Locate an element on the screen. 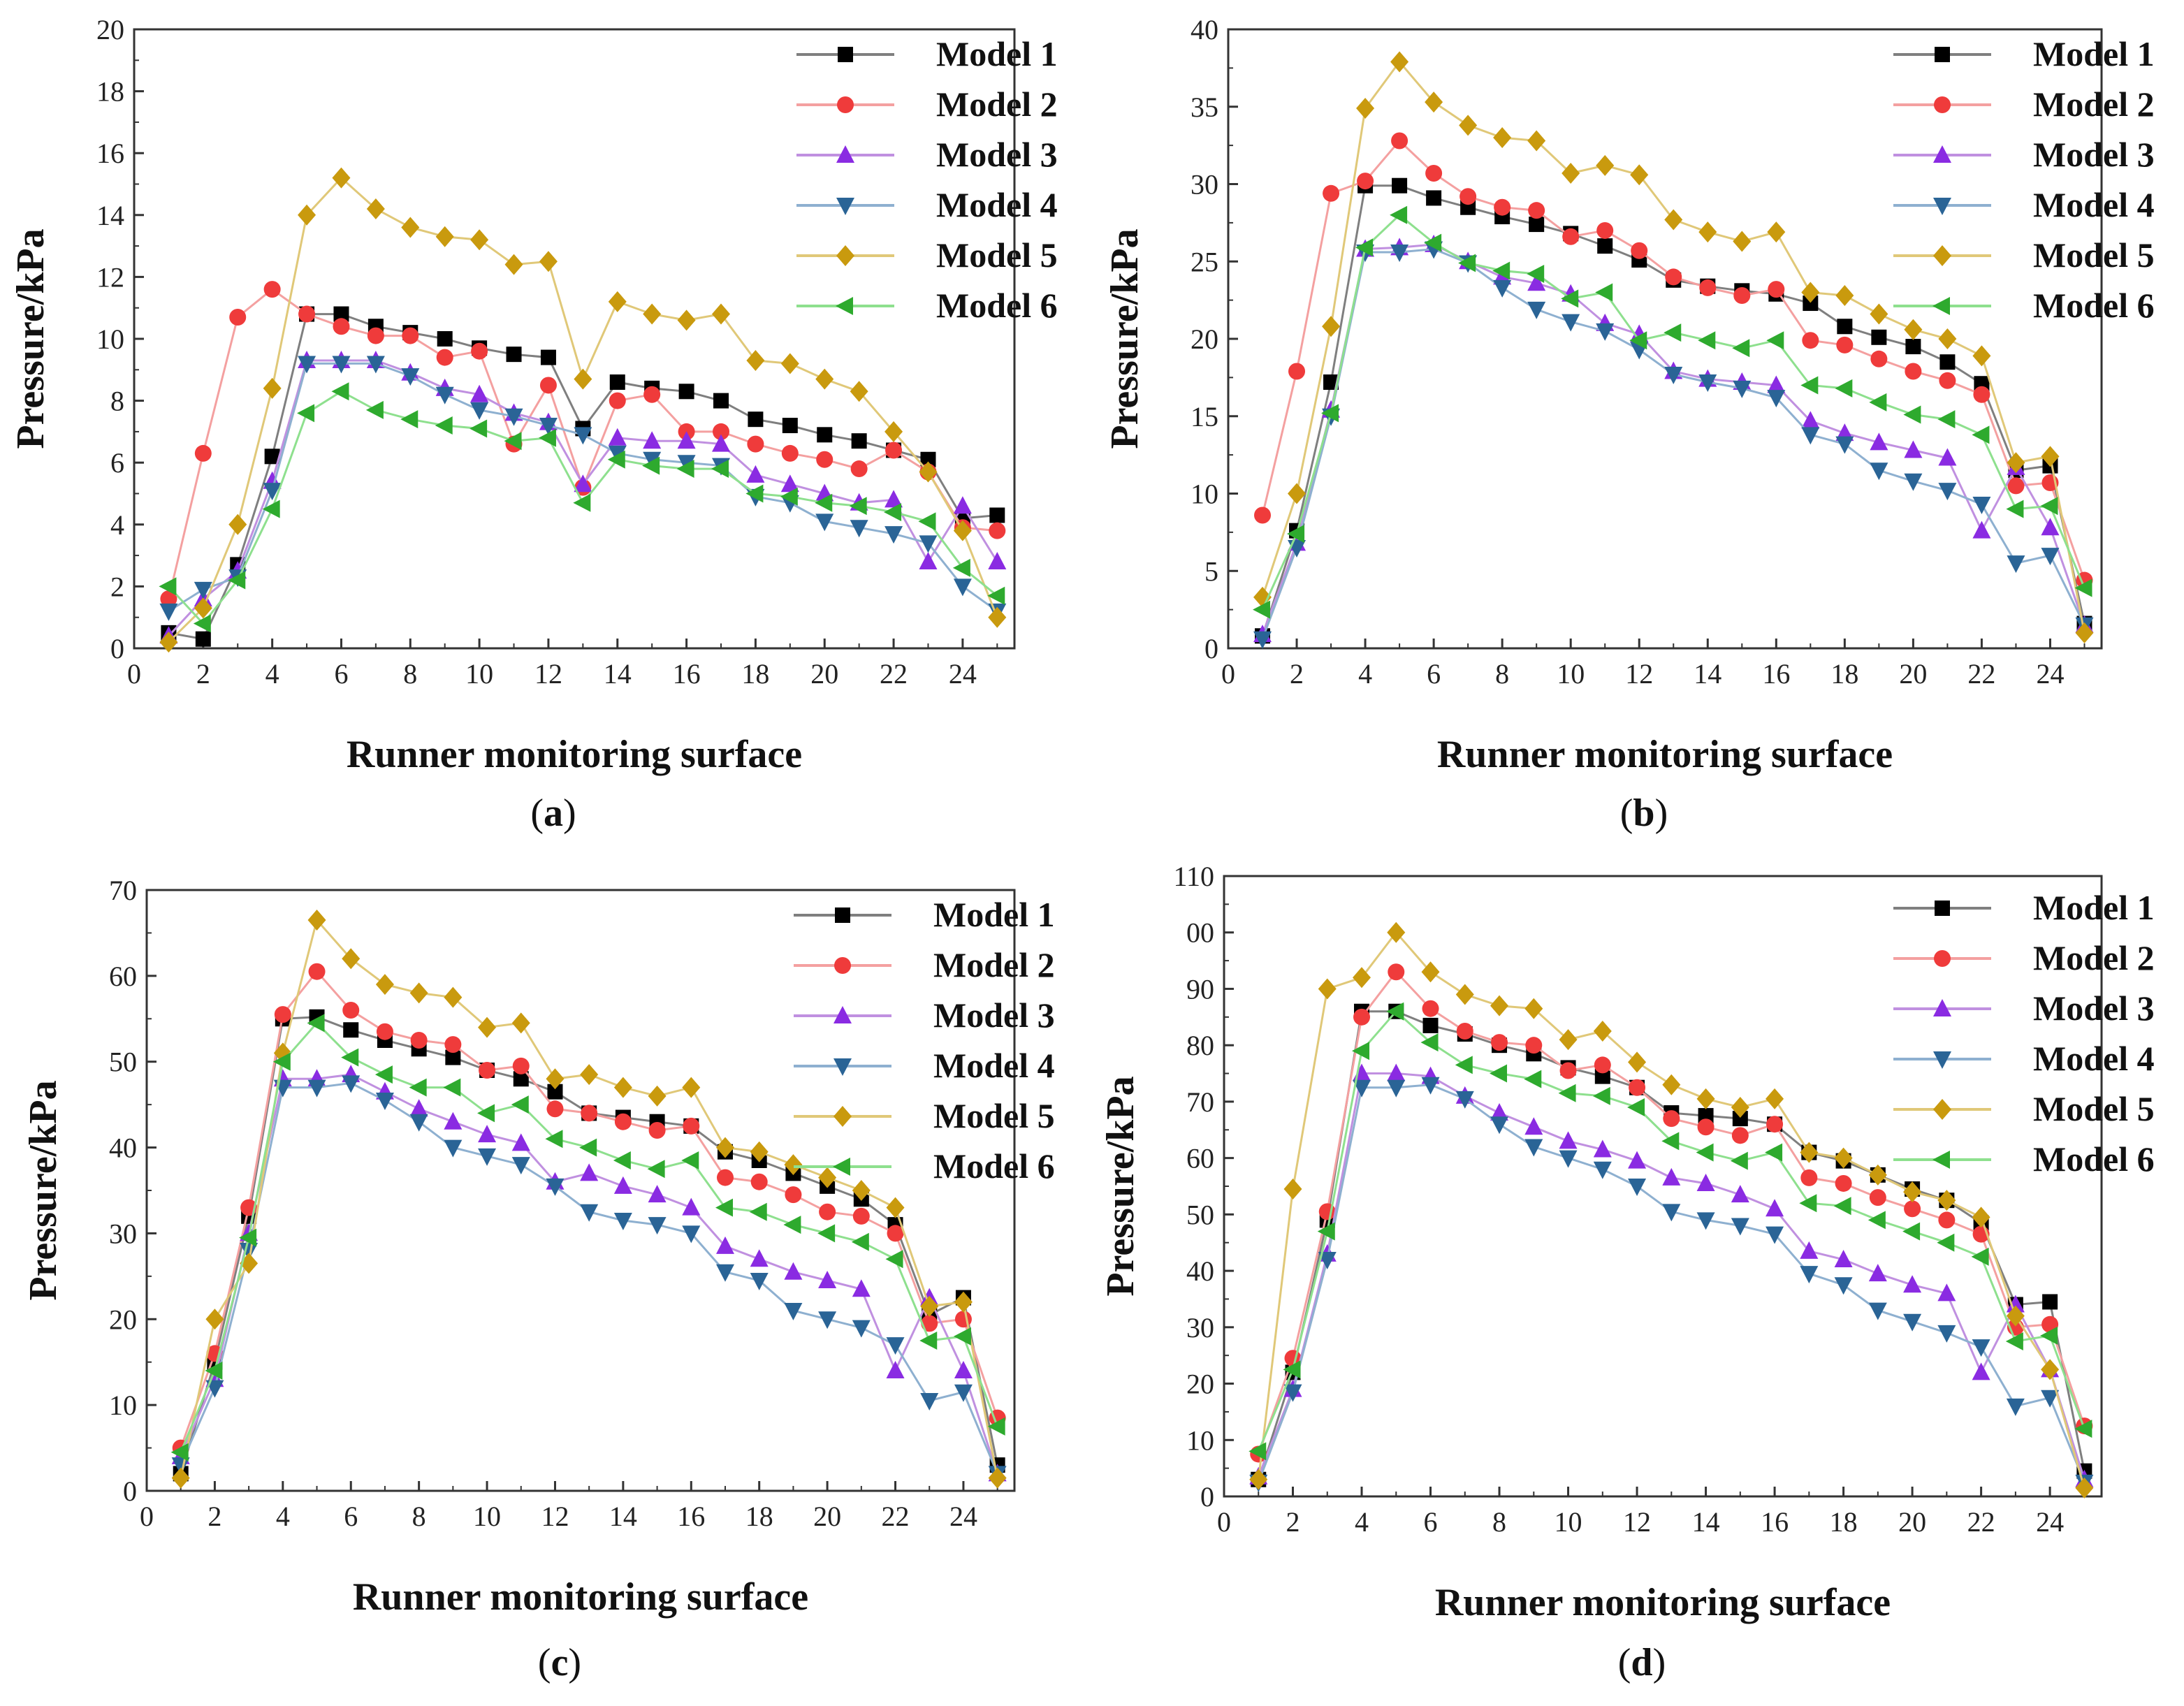 This screenshot has height=1706, width=2184. legend-marker is located at coordinates (845, 154).